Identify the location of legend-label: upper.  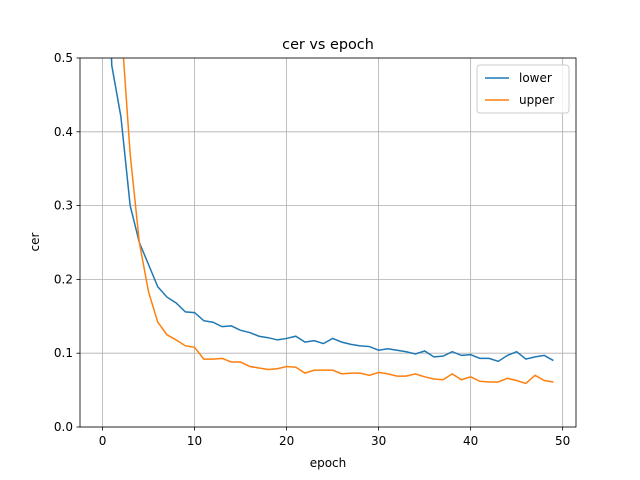
(536, 100).